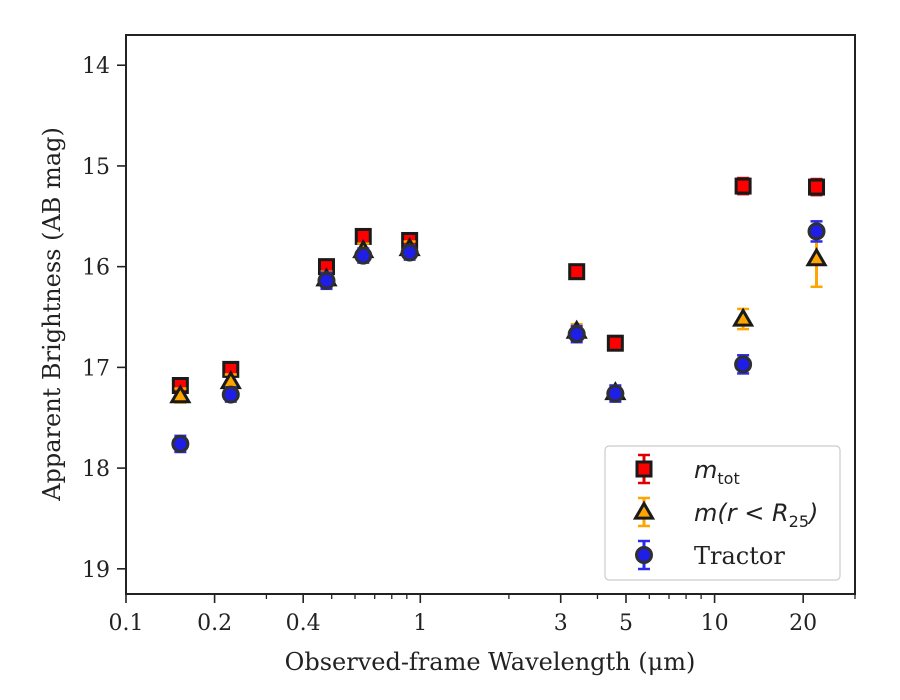 The height and width of the screenshot is (700, 900). What do you see at coordinates (52, 314) in the screenshot?
I see `y-axis-label: Apparent Brightness (AB mag)` at bounding box center [52, 314].